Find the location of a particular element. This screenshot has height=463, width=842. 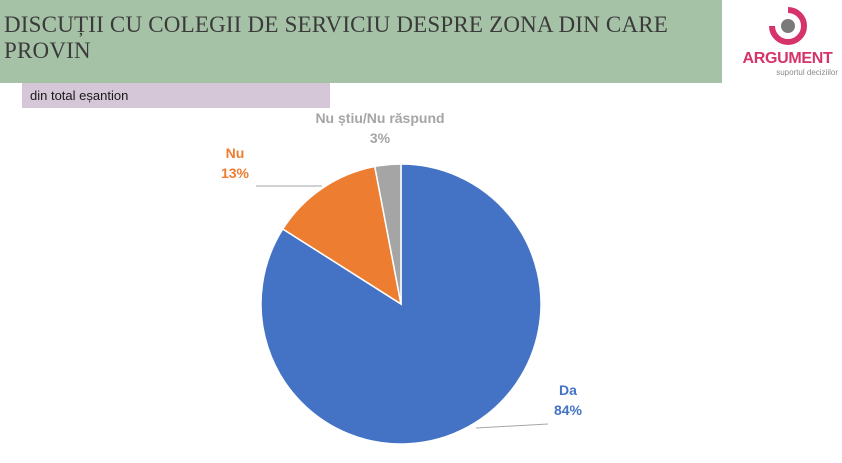

pie-slice-nu is located at coordinates (342, 235).